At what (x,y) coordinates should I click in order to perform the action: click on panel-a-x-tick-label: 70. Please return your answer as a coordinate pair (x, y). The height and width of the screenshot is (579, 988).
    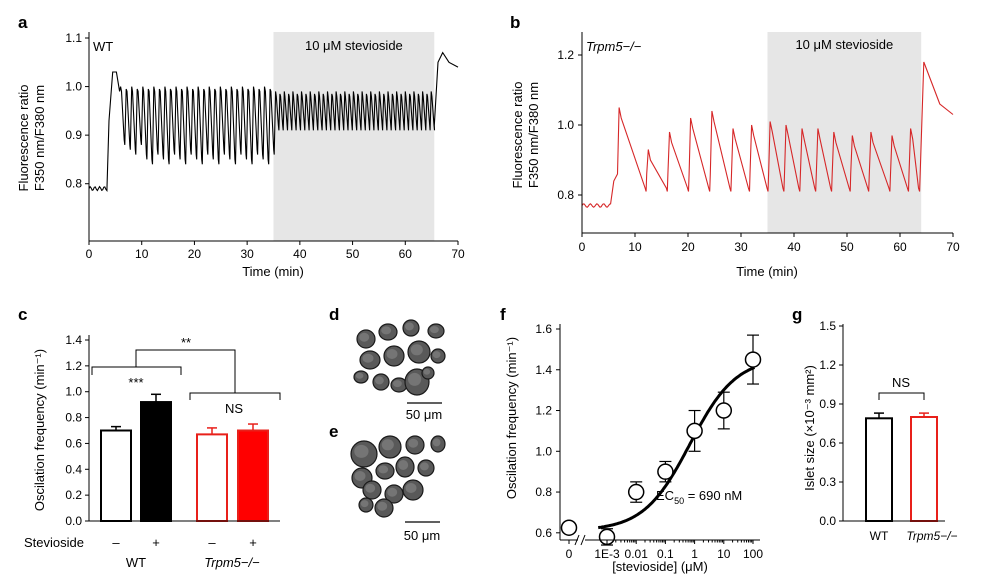
    Looking at the image, I should click on (458, 254).